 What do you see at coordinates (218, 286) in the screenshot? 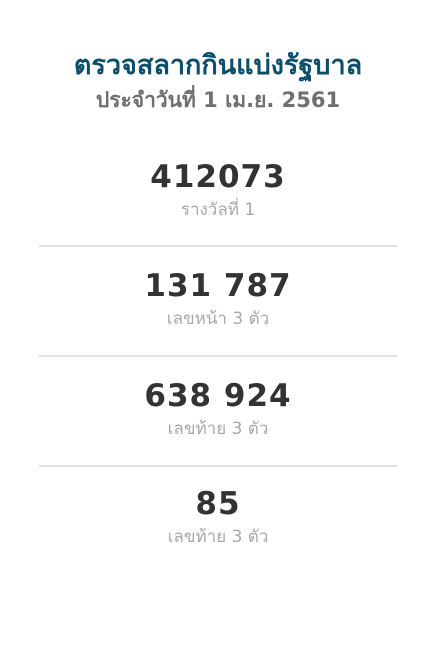
I see `prize-number: 131 787` at bounding box center [218, 286].